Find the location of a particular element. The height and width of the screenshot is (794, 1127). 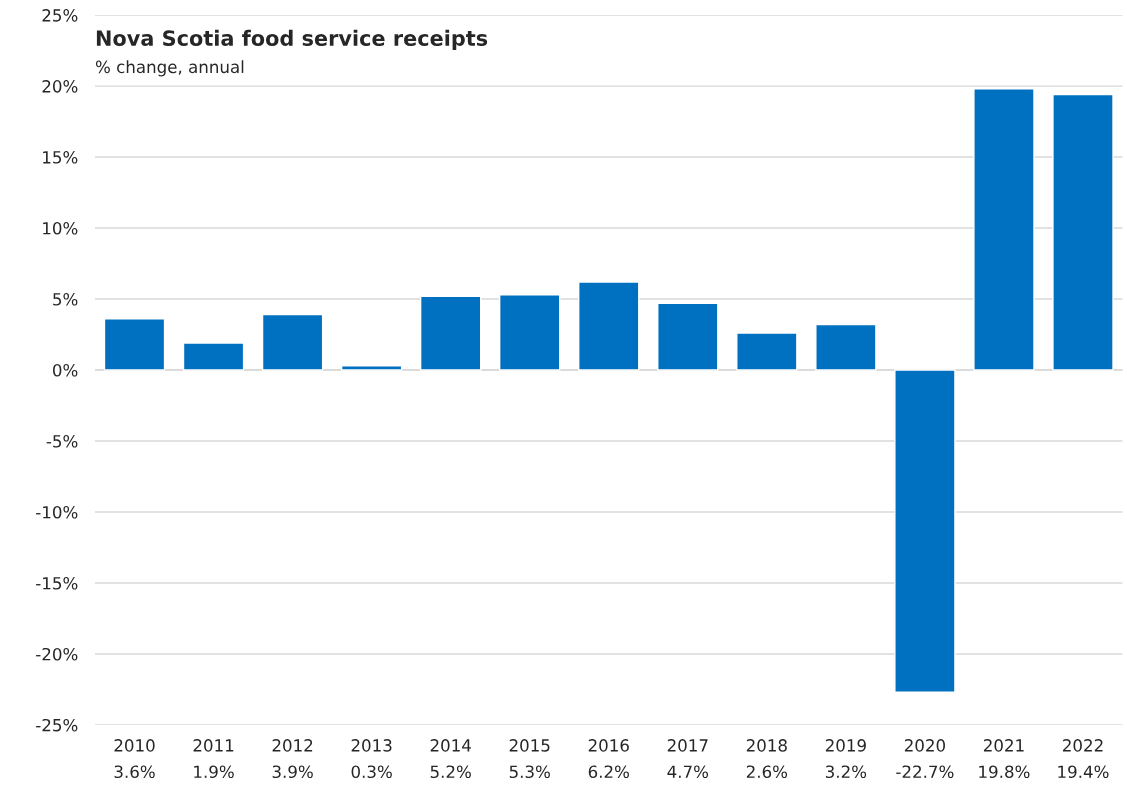

x-tick-label: 2017 is located at coordinates (687, 745).